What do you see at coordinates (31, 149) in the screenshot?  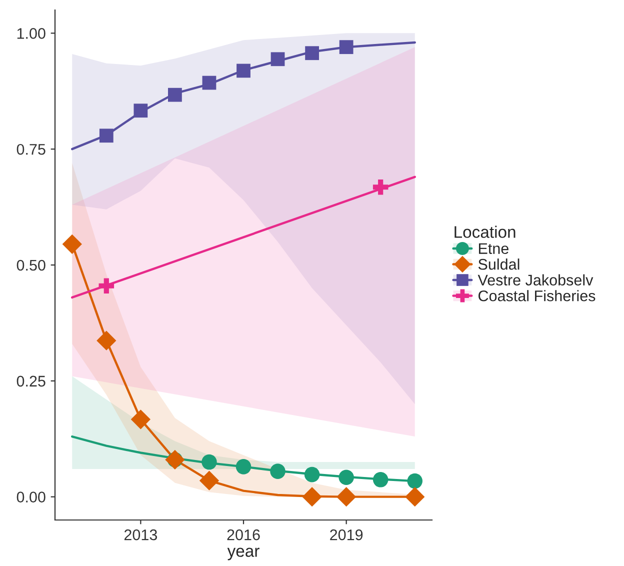 I see `y-tick-label: 0.75` at bounding box center [31, 149].